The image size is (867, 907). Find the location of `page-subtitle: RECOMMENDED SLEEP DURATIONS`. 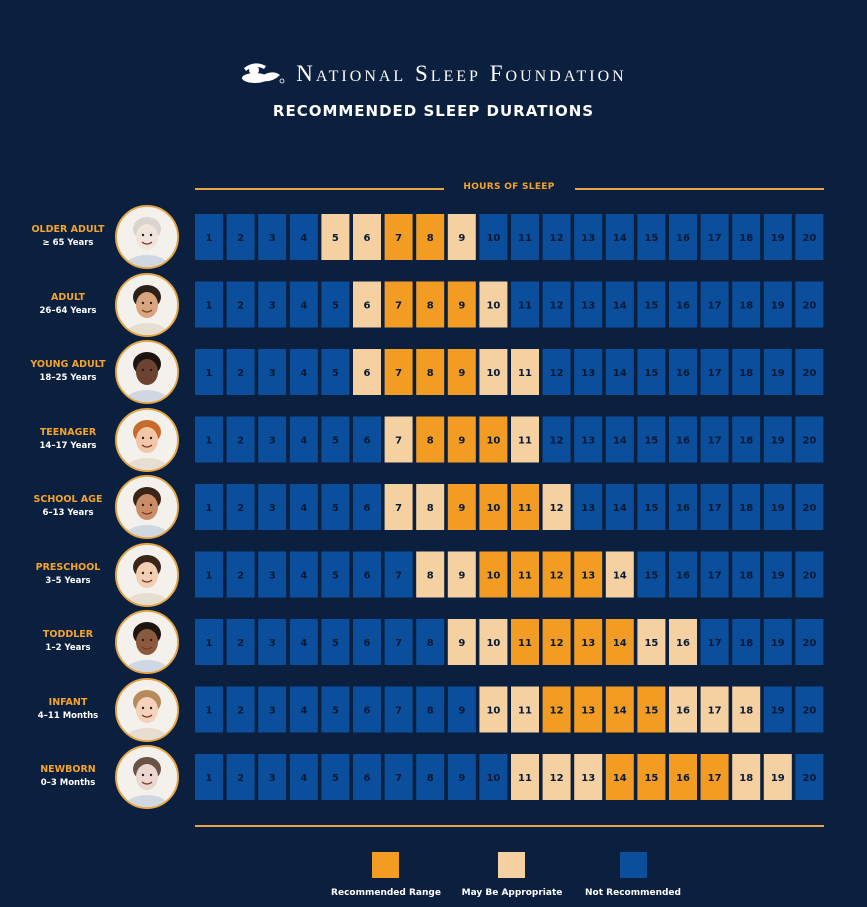

page-subtitle: RECOMMENDED SLEEP DURATIONS is located at coordinates (433, 111).